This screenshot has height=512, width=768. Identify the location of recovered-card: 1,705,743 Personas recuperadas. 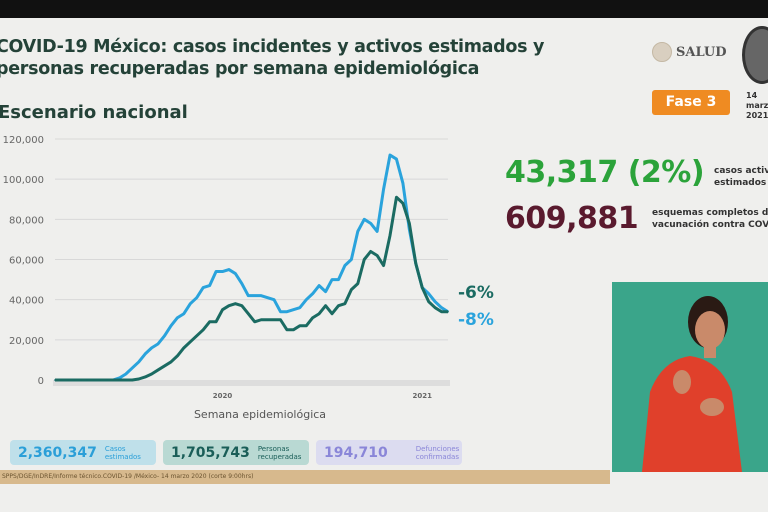
(236, 452).